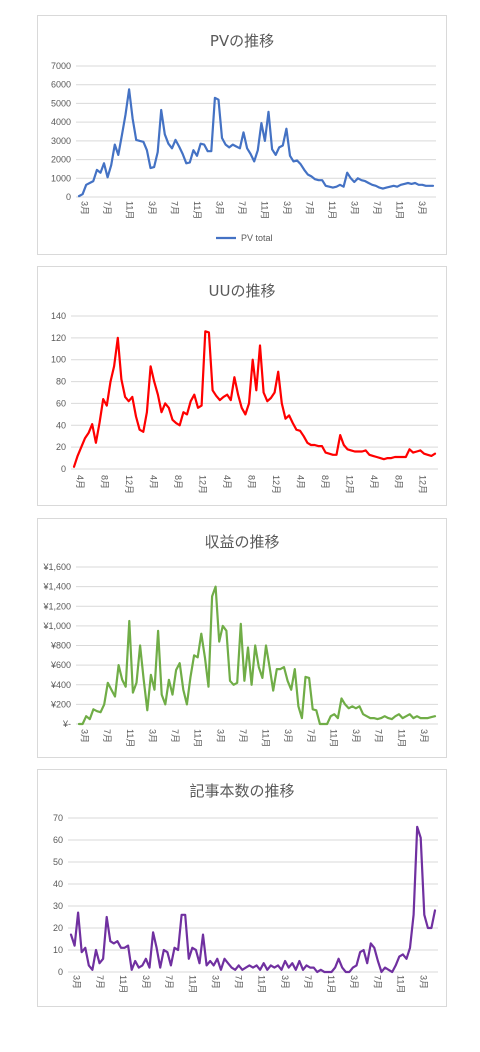  What do you see at coordinates (379, 736) in the screenshot?
I see `revenue-x-tick-label: 7月` at bounding box center [379, 736].